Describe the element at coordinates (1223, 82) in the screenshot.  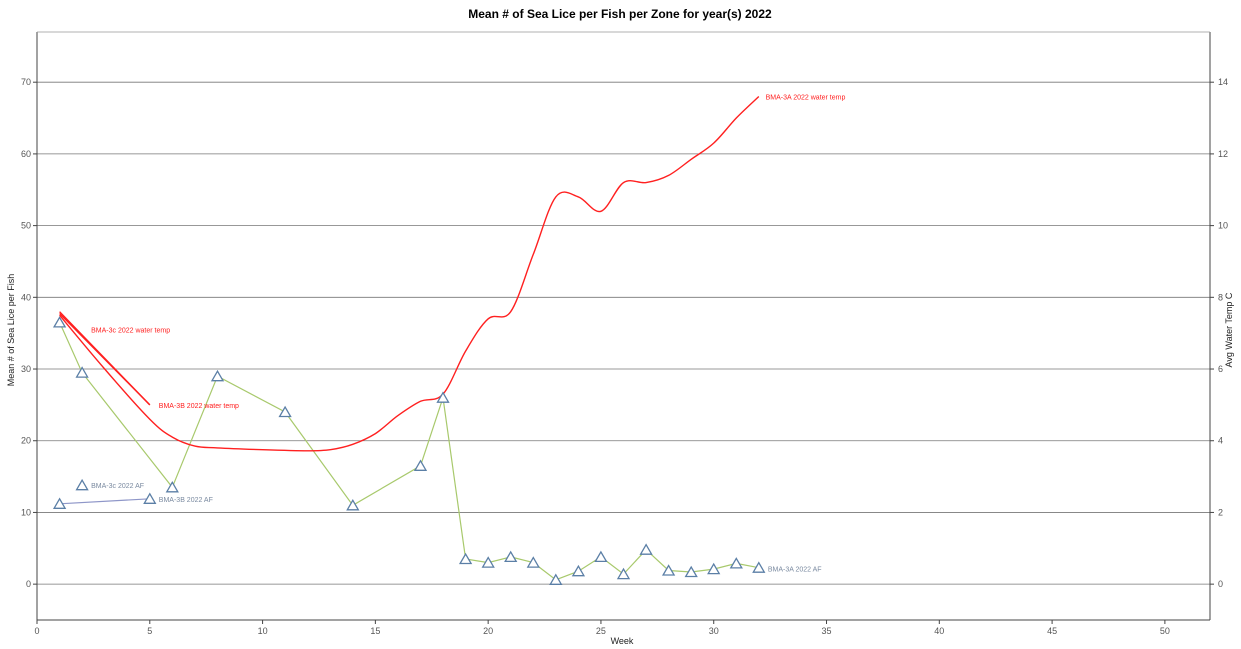
I see `y-tick-label-right: 14` at that location.